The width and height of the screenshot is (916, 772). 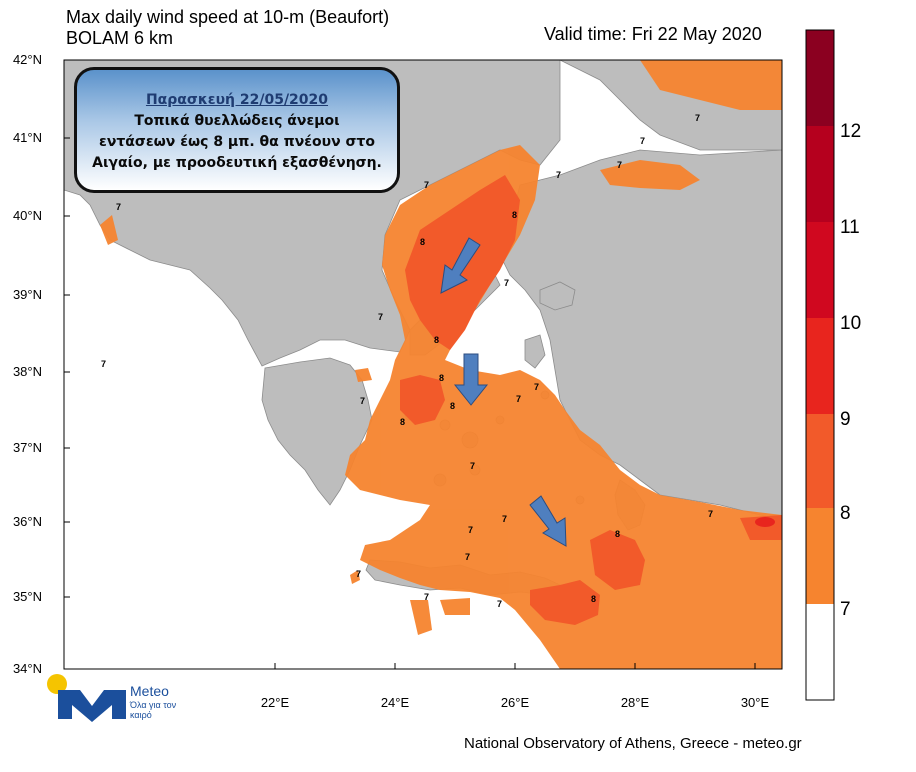 What do you see at coordinates (755, 702) in the screenshot?
I see `lon-label: 30°E` at bounding box center [755, 702].